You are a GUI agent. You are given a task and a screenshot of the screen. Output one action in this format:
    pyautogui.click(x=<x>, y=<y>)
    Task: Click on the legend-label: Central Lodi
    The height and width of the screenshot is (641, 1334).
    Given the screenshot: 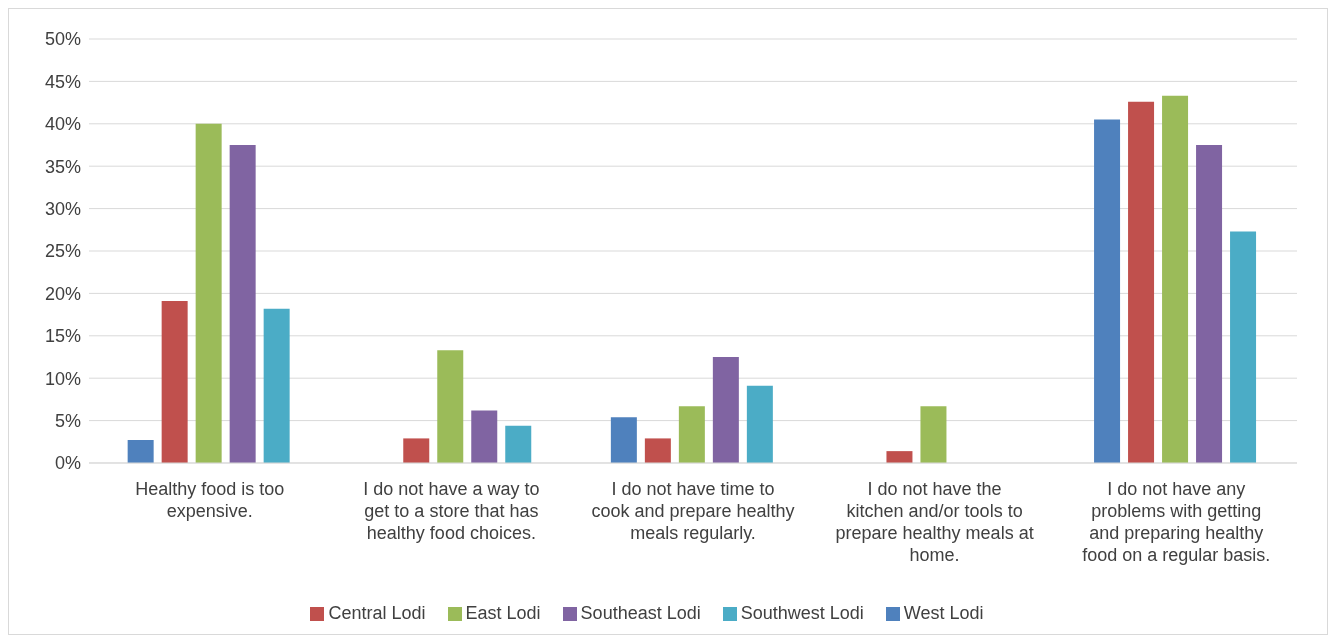 What is the action you would take?
    pyautogui.click(x=377, y=613)
    